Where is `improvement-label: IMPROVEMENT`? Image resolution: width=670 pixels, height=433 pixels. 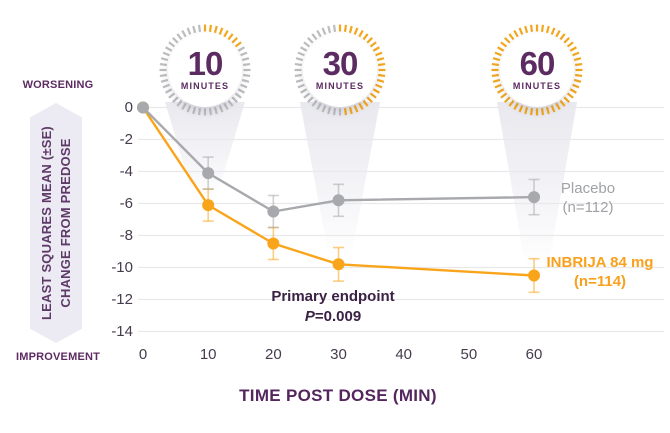
improvement-label: IMPROVEMENT is located at coordinates (58, 357).